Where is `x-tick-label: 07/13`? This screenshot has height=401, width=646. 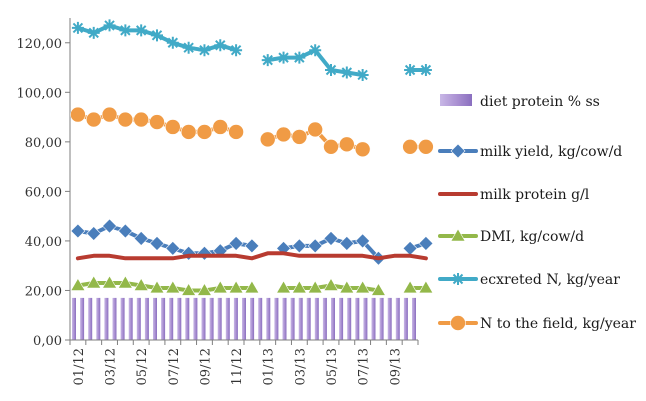 x-tick-label: 07/13 is located at coordinates (364, 366).